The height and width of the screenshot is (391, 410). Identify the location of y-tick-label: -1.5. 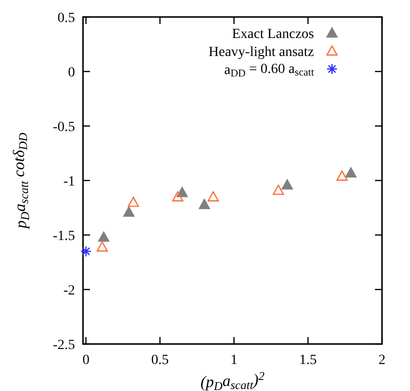
(63, 236).